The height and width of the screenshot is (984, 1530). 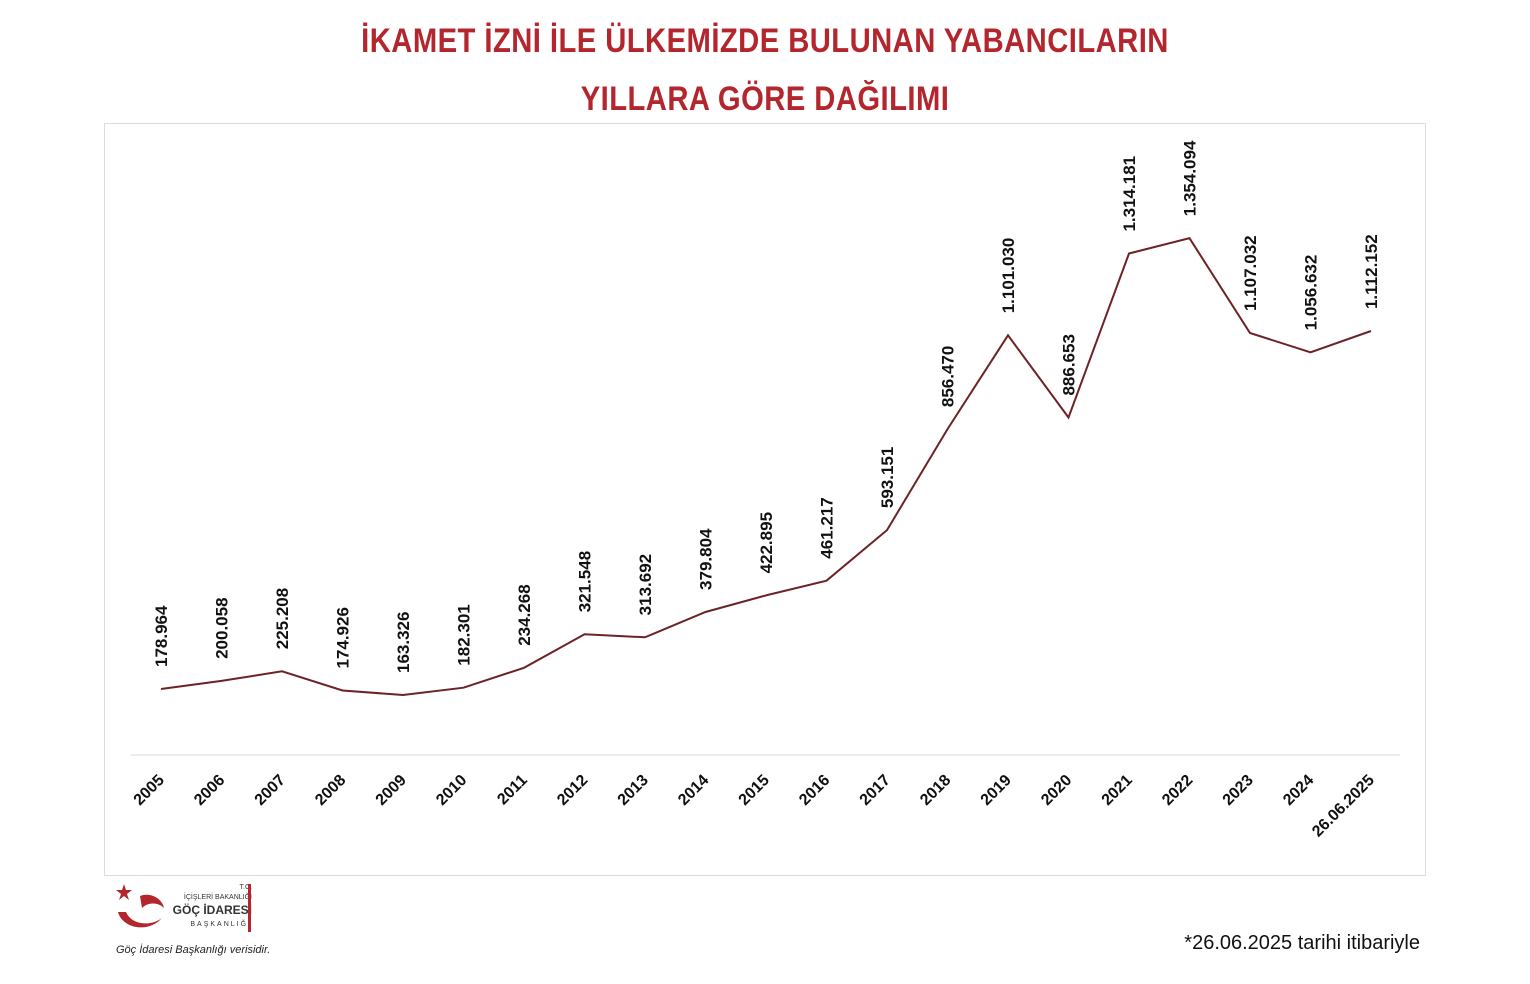 I want to click on value-label: 1.112.152, so click(x=1371, y=271).